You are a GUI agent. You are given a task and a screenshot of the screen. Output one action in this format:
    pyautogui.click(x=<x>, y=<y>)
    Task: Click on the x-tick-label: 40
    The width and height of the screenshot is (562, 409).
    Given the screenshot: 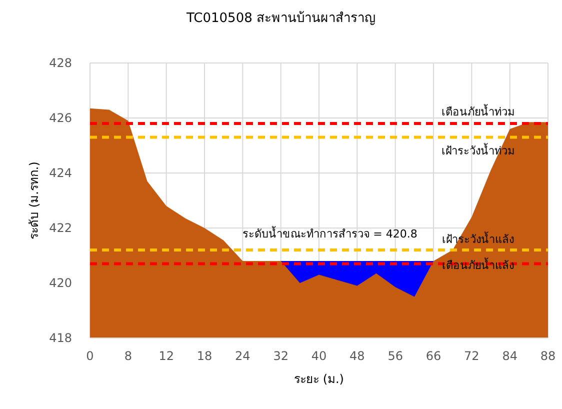 What is the action you would take?
    pyautogui.click(x=319, y=356)
    